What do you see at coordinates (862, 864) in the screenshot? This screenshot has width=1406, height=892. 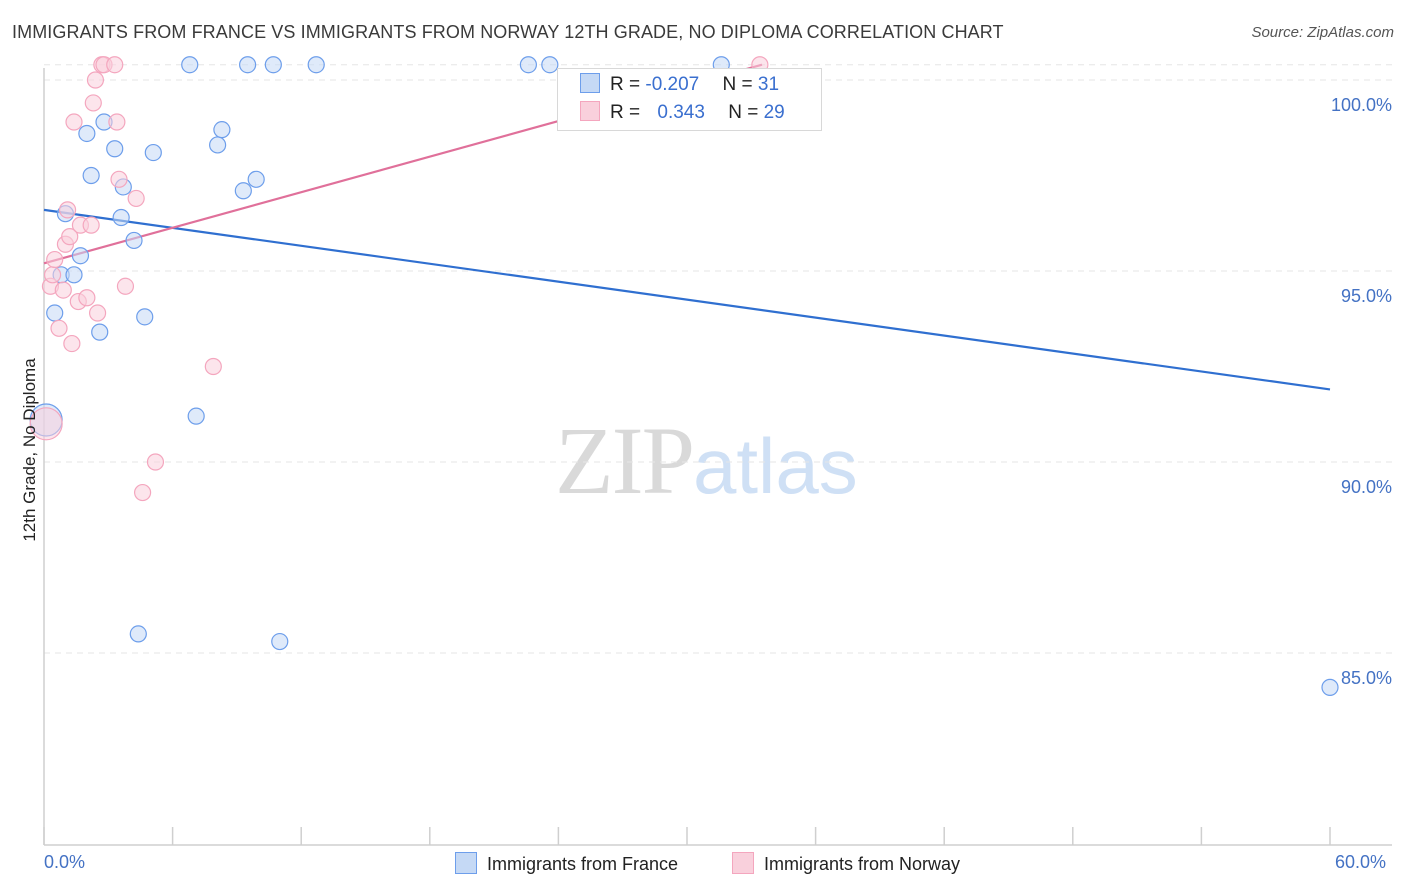 I see `legend-label-norway: Immigrants from Norway` at bounding box center [862, 864].